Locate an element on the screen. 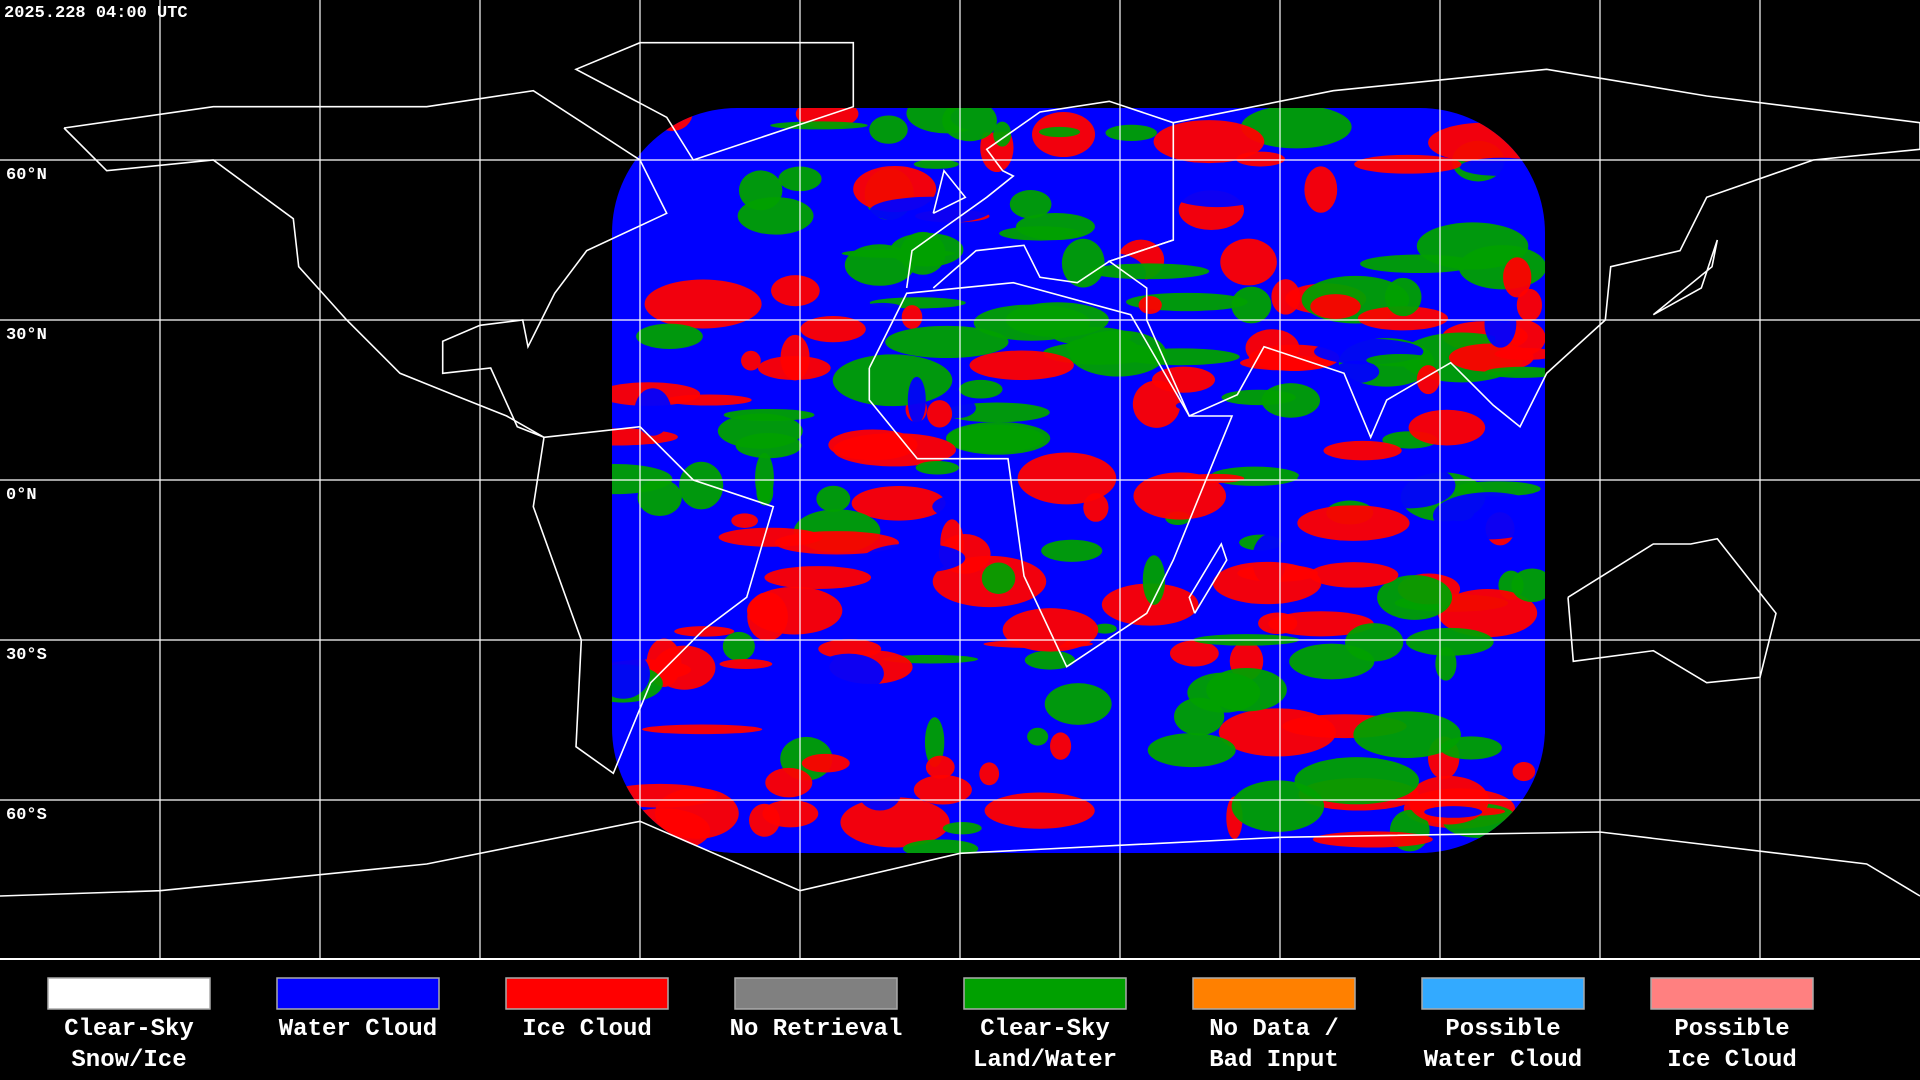 The width and height of the screenshot is (1920, 1080). legend-label: No Retrieval is located at coordinates (816, 1029).